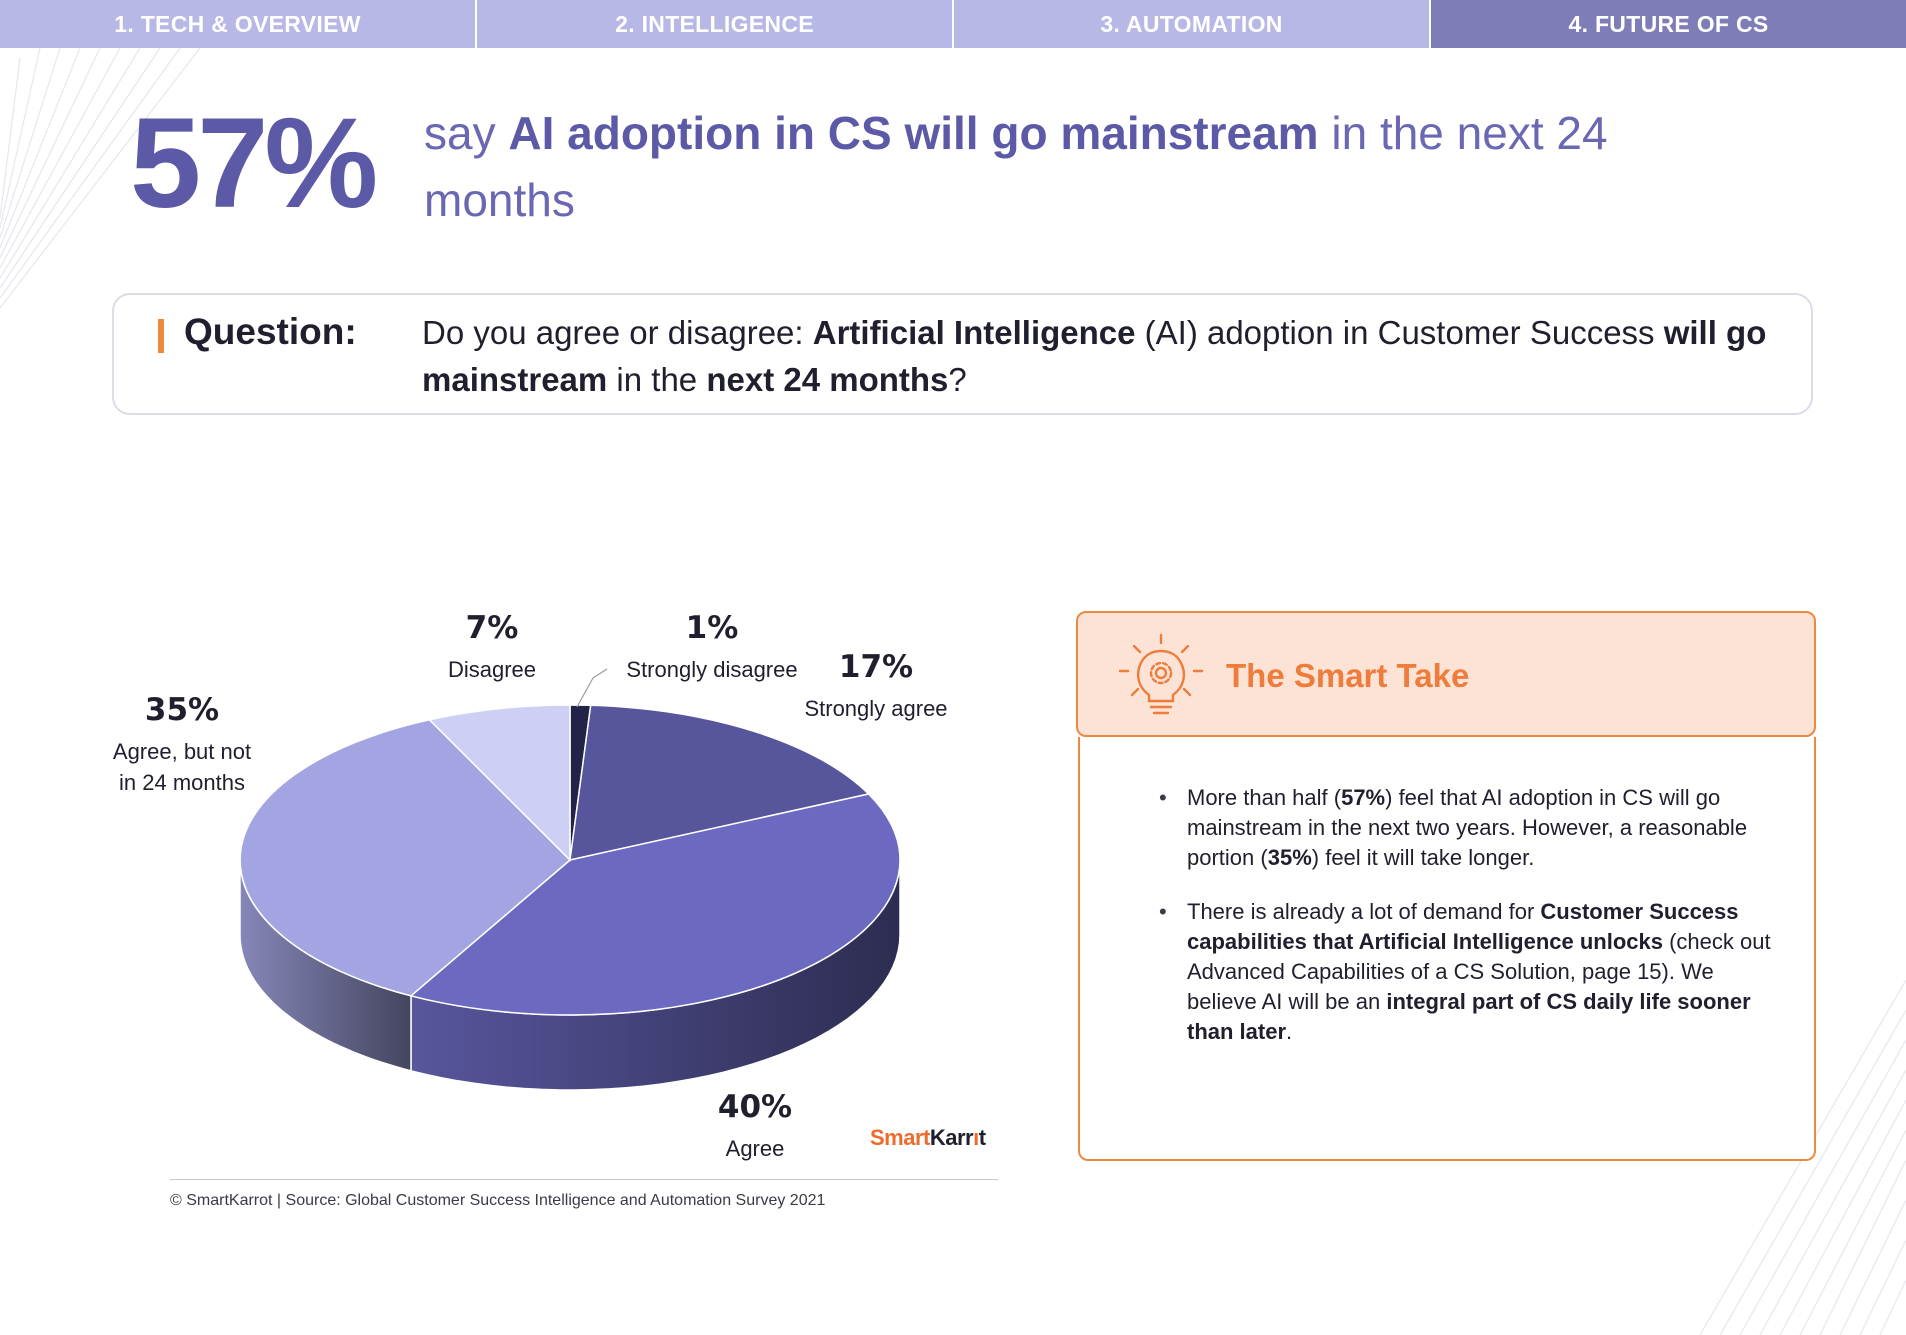  I want to click on pie-category-label: Strongly agree, so click(875, 708).